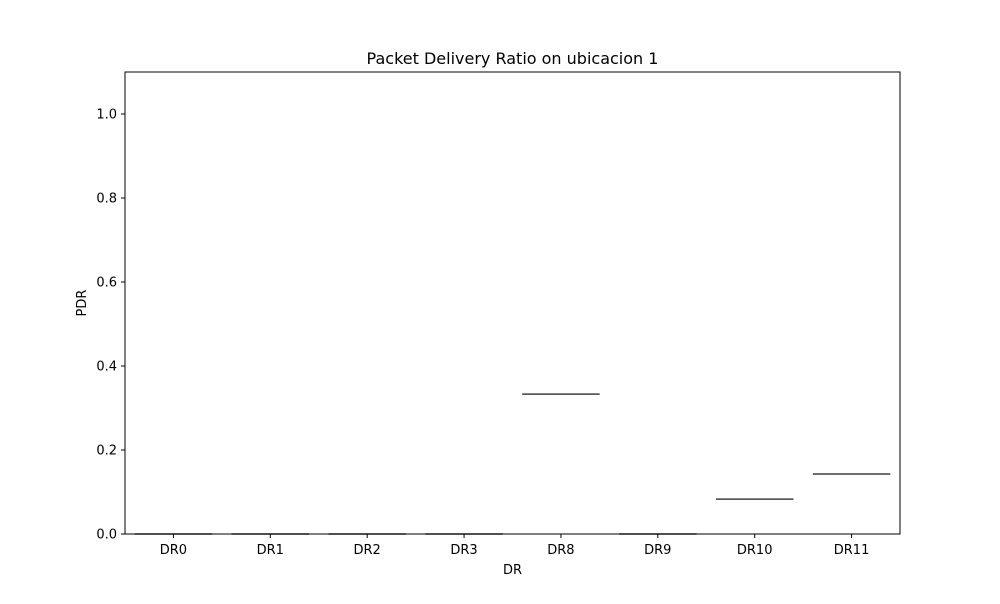 This screenshot has height=604, width=1000. Describe the element at coordinates (852, 550) in the screenshot. I see `x-tick-label: DR11` at that location.